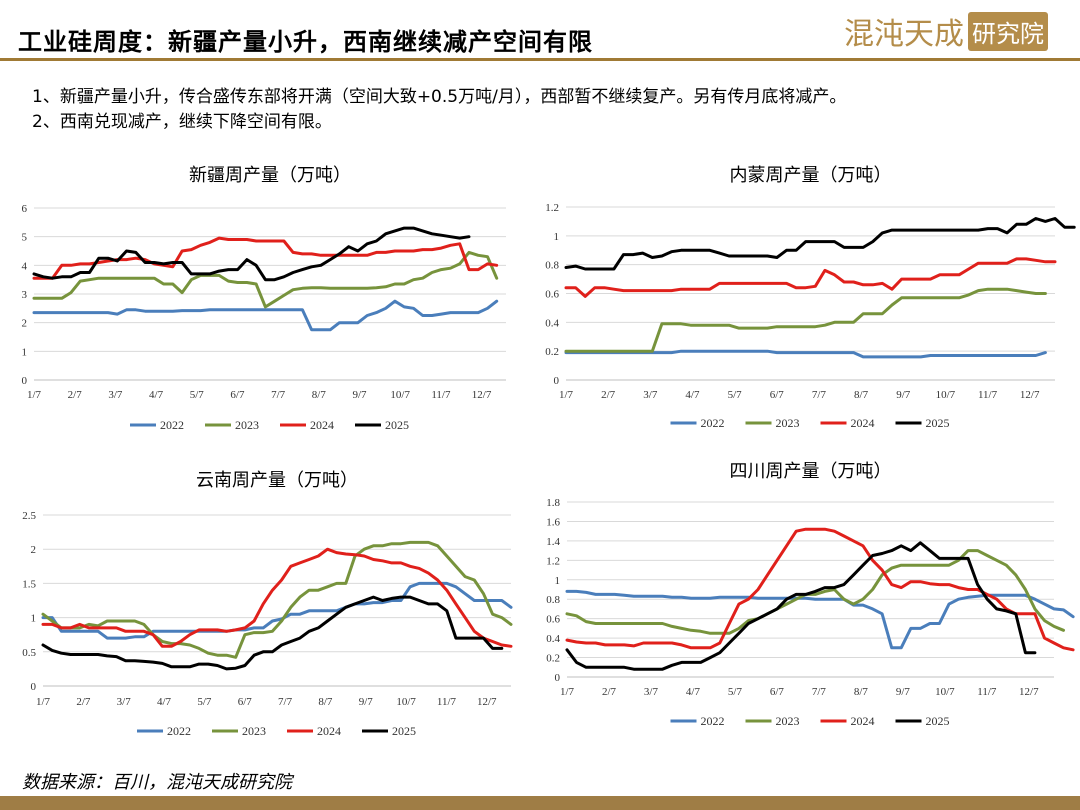 This screenshot has height=810, width=1080. What do you see at coordinates (25, 295) in the screenshot?
I see `y-tick-label: 3` at bounding box center [25, 295].